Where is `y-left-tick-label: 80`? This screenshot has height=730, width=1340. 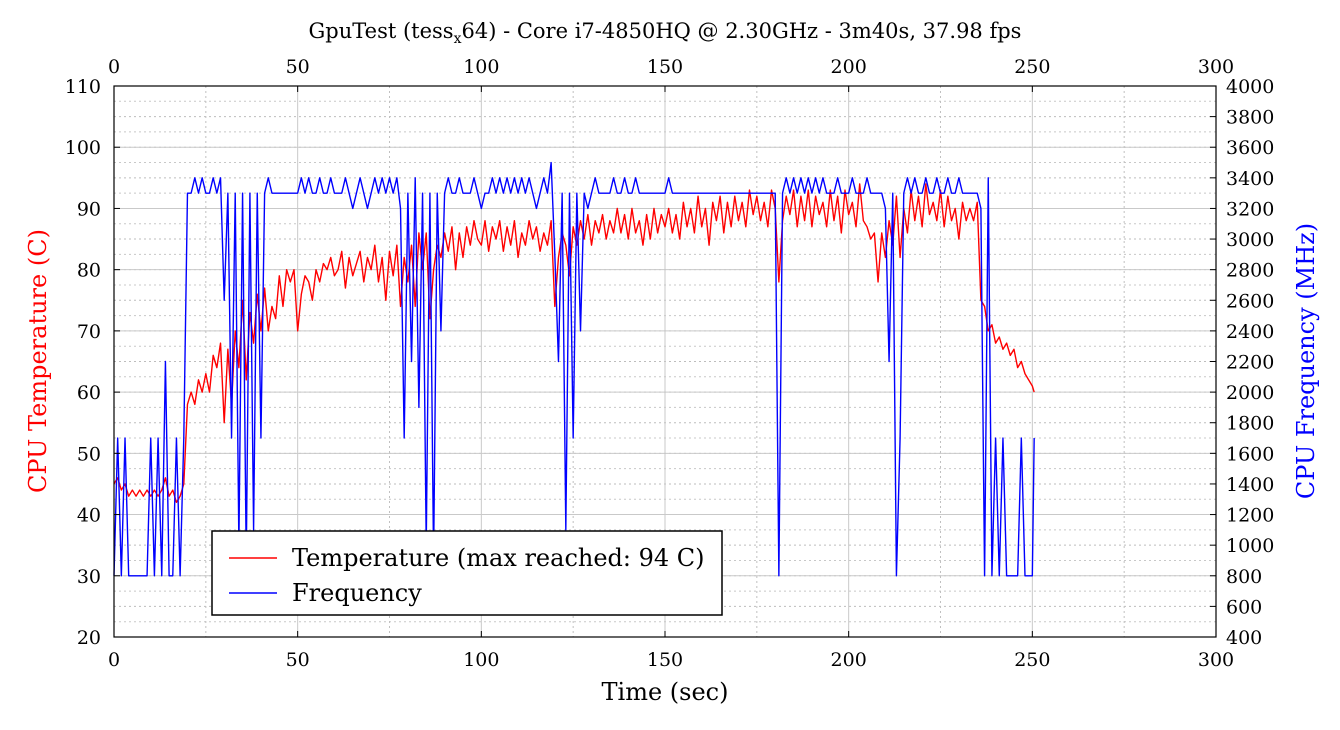 y-left-tick-label: 80 is located at coordinates (89, 271).